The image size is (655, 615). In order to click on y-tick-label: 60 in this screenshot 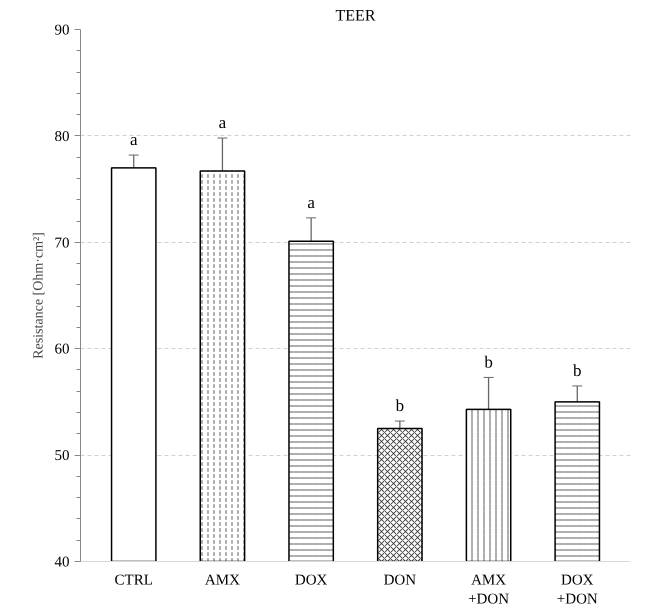, I will do `click(62, 350)`.